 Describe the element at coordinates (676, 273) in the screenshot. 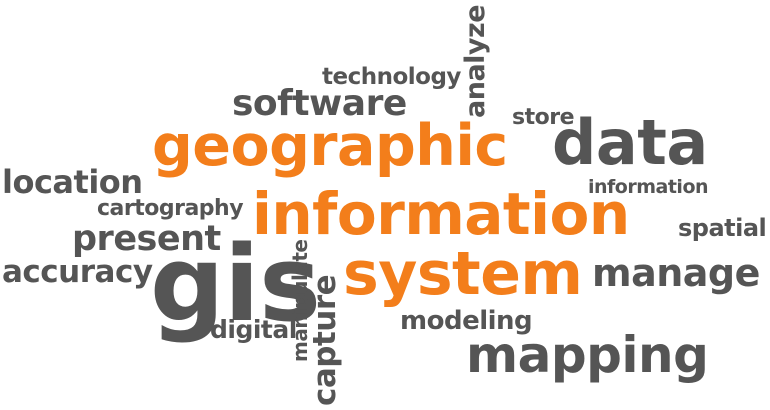

I see `word-manage: manage` at that location.